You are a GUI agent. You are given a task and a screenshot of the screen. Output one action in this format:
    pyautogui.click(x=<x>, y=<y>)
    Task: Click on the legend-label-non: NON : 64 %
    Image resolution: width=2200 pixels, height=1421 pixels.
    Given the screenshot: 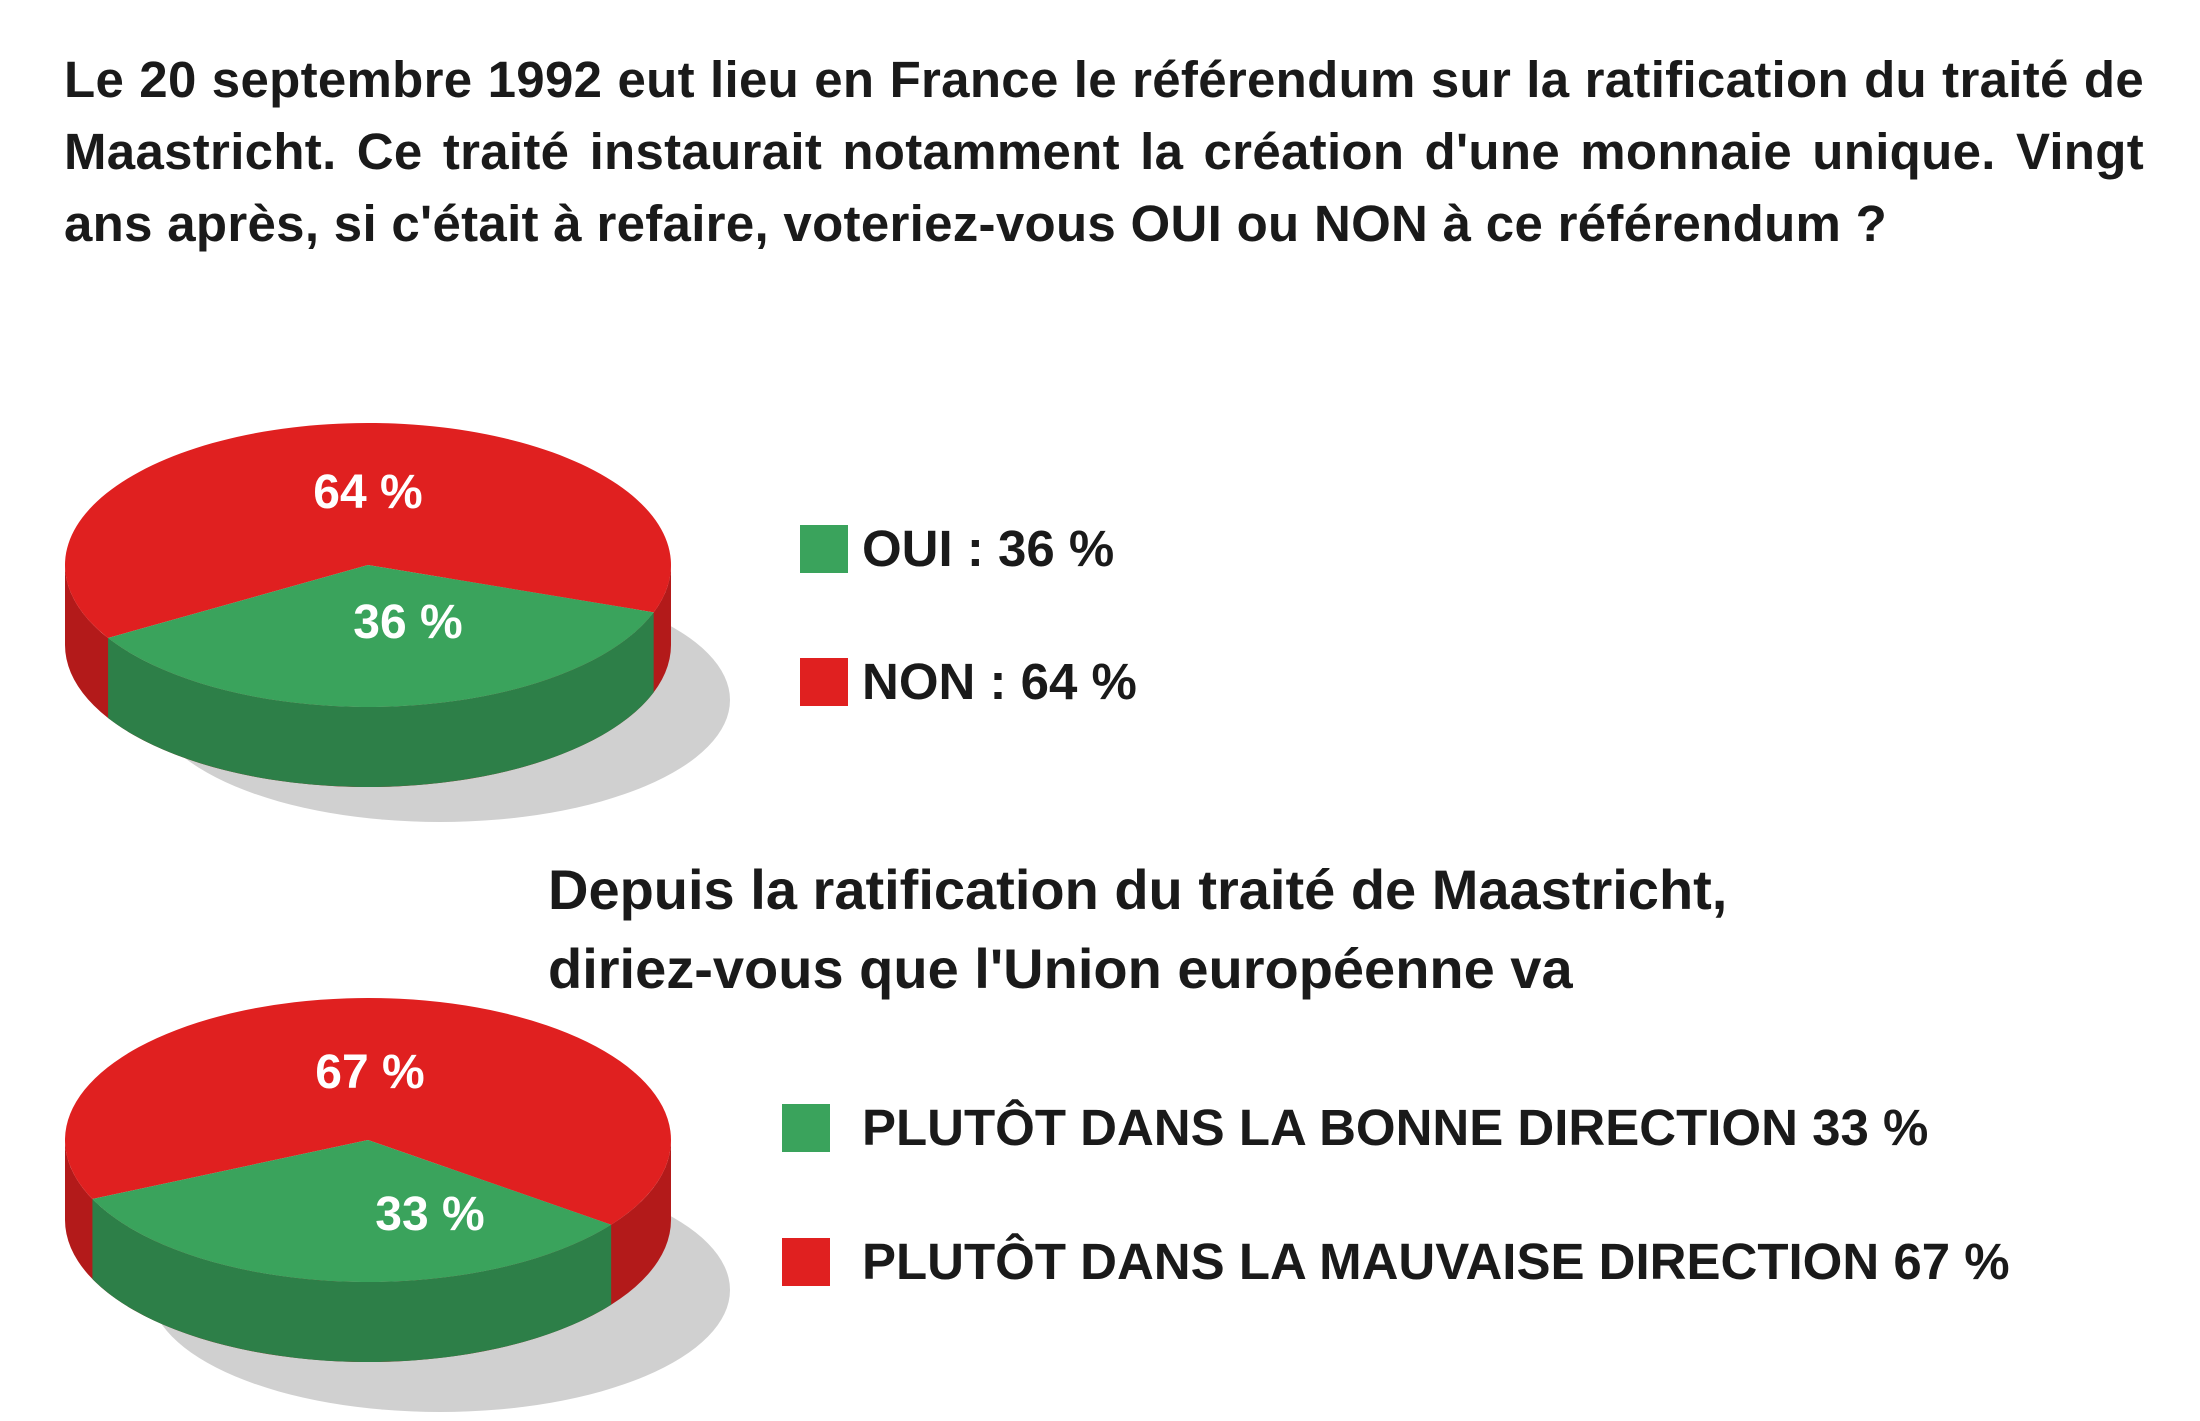 What is the action you would take?
    pyautogui.click(x=999, y=681)
    